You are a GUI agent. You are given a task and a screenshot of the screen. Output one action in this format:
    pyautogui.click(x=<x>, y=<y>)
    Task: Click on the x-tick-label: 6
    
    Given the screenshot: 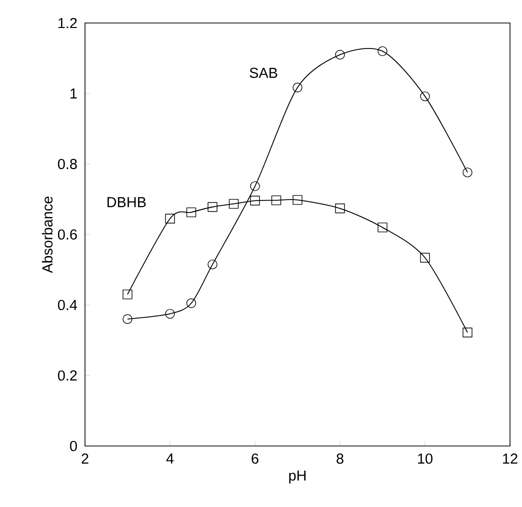 What is the action you would take?
    pyautogui.click(x=255, y=459)
    